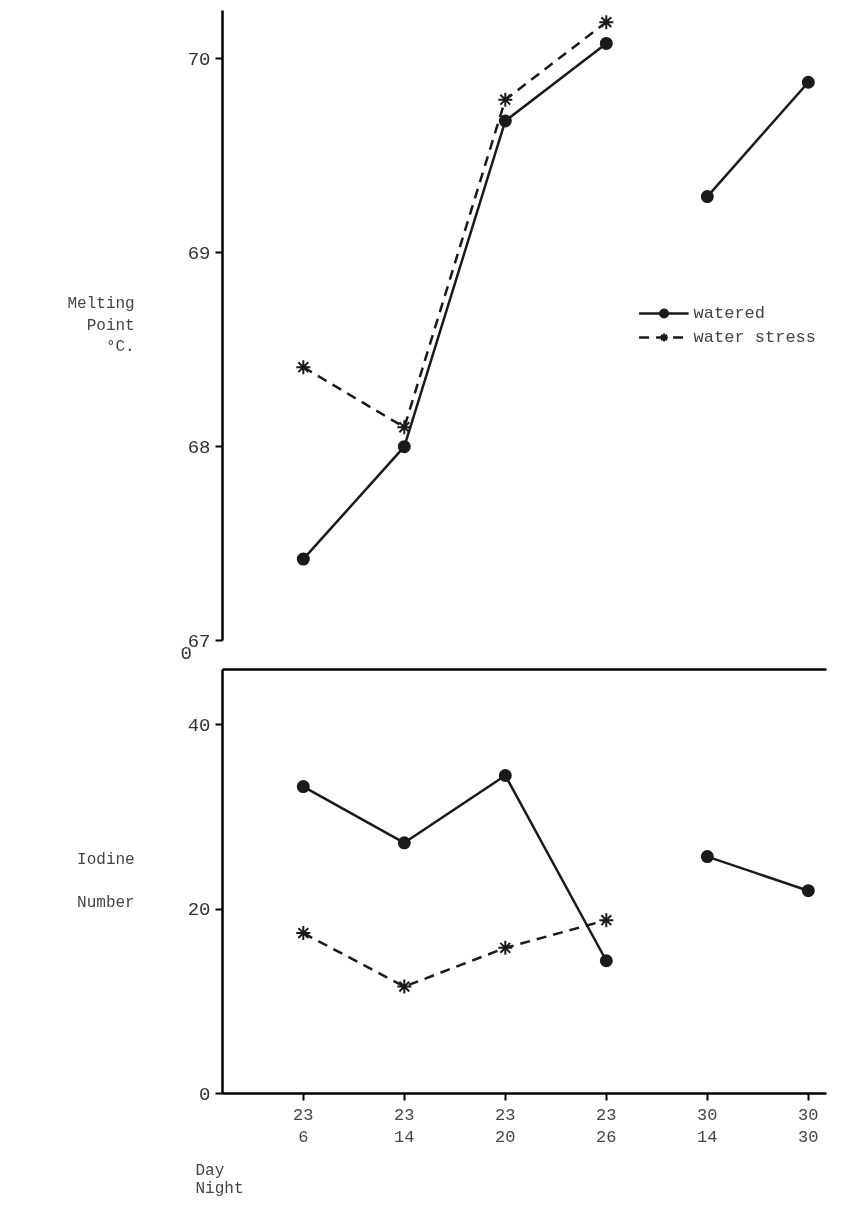 The width and height of the screenshot is (853, 1207). What do you see at coordinates (729, 313) in the screenshot?
I see `legend-label: watered` at bounding box center [729, 313].